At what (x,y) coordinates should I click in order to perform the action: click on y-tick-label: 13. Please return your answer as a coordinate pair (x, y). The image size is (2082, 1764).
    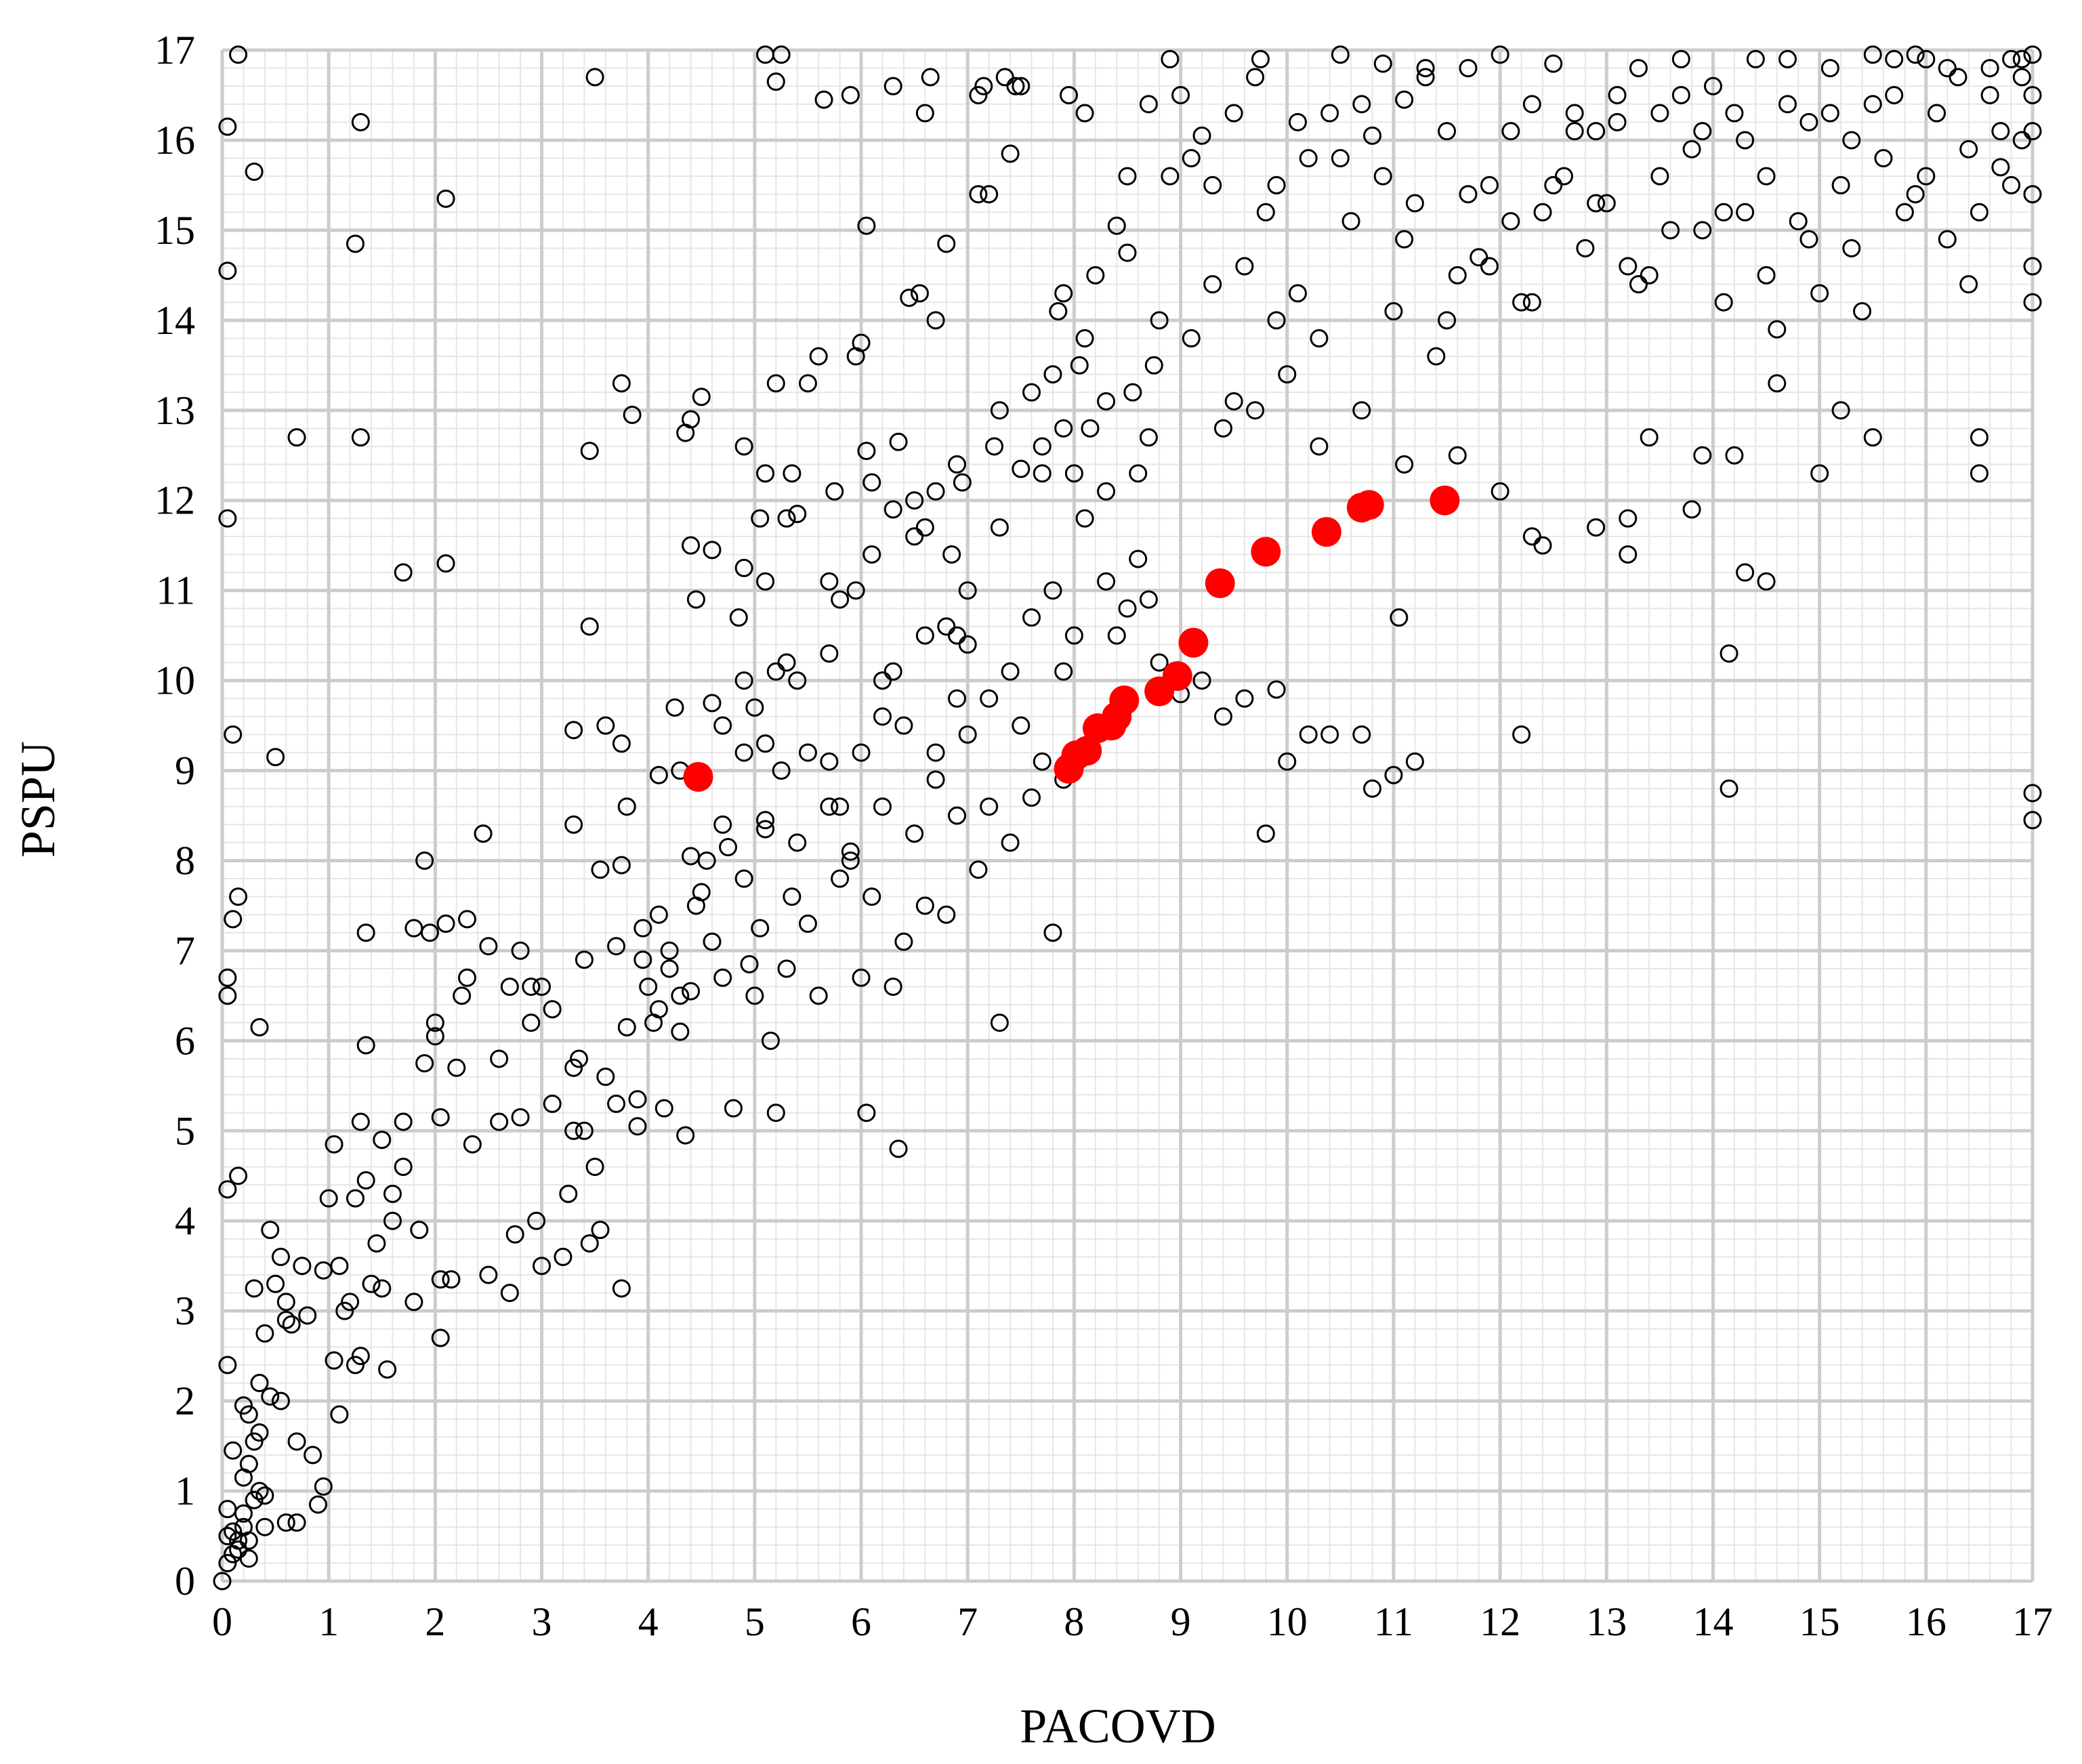
    Looking at the image, I should click on (175, 410).